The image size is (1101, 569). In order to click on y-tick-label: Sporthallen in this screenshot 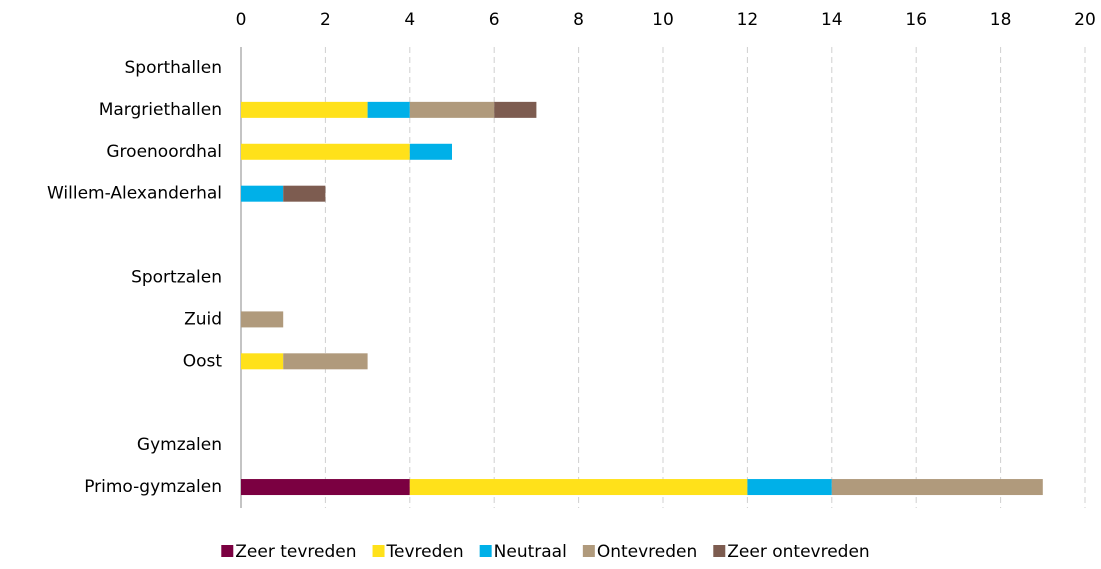, I will do `click(173, 68)`.